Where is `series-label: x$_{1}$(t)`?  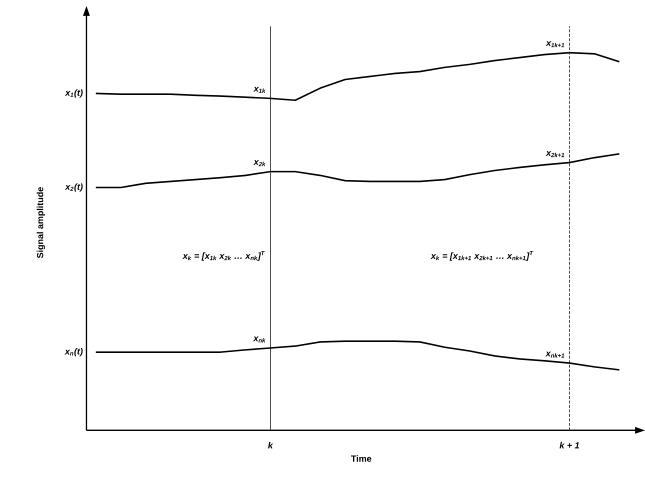
series-label: x$_{1}$(t) is located at coordinates (73, 93).